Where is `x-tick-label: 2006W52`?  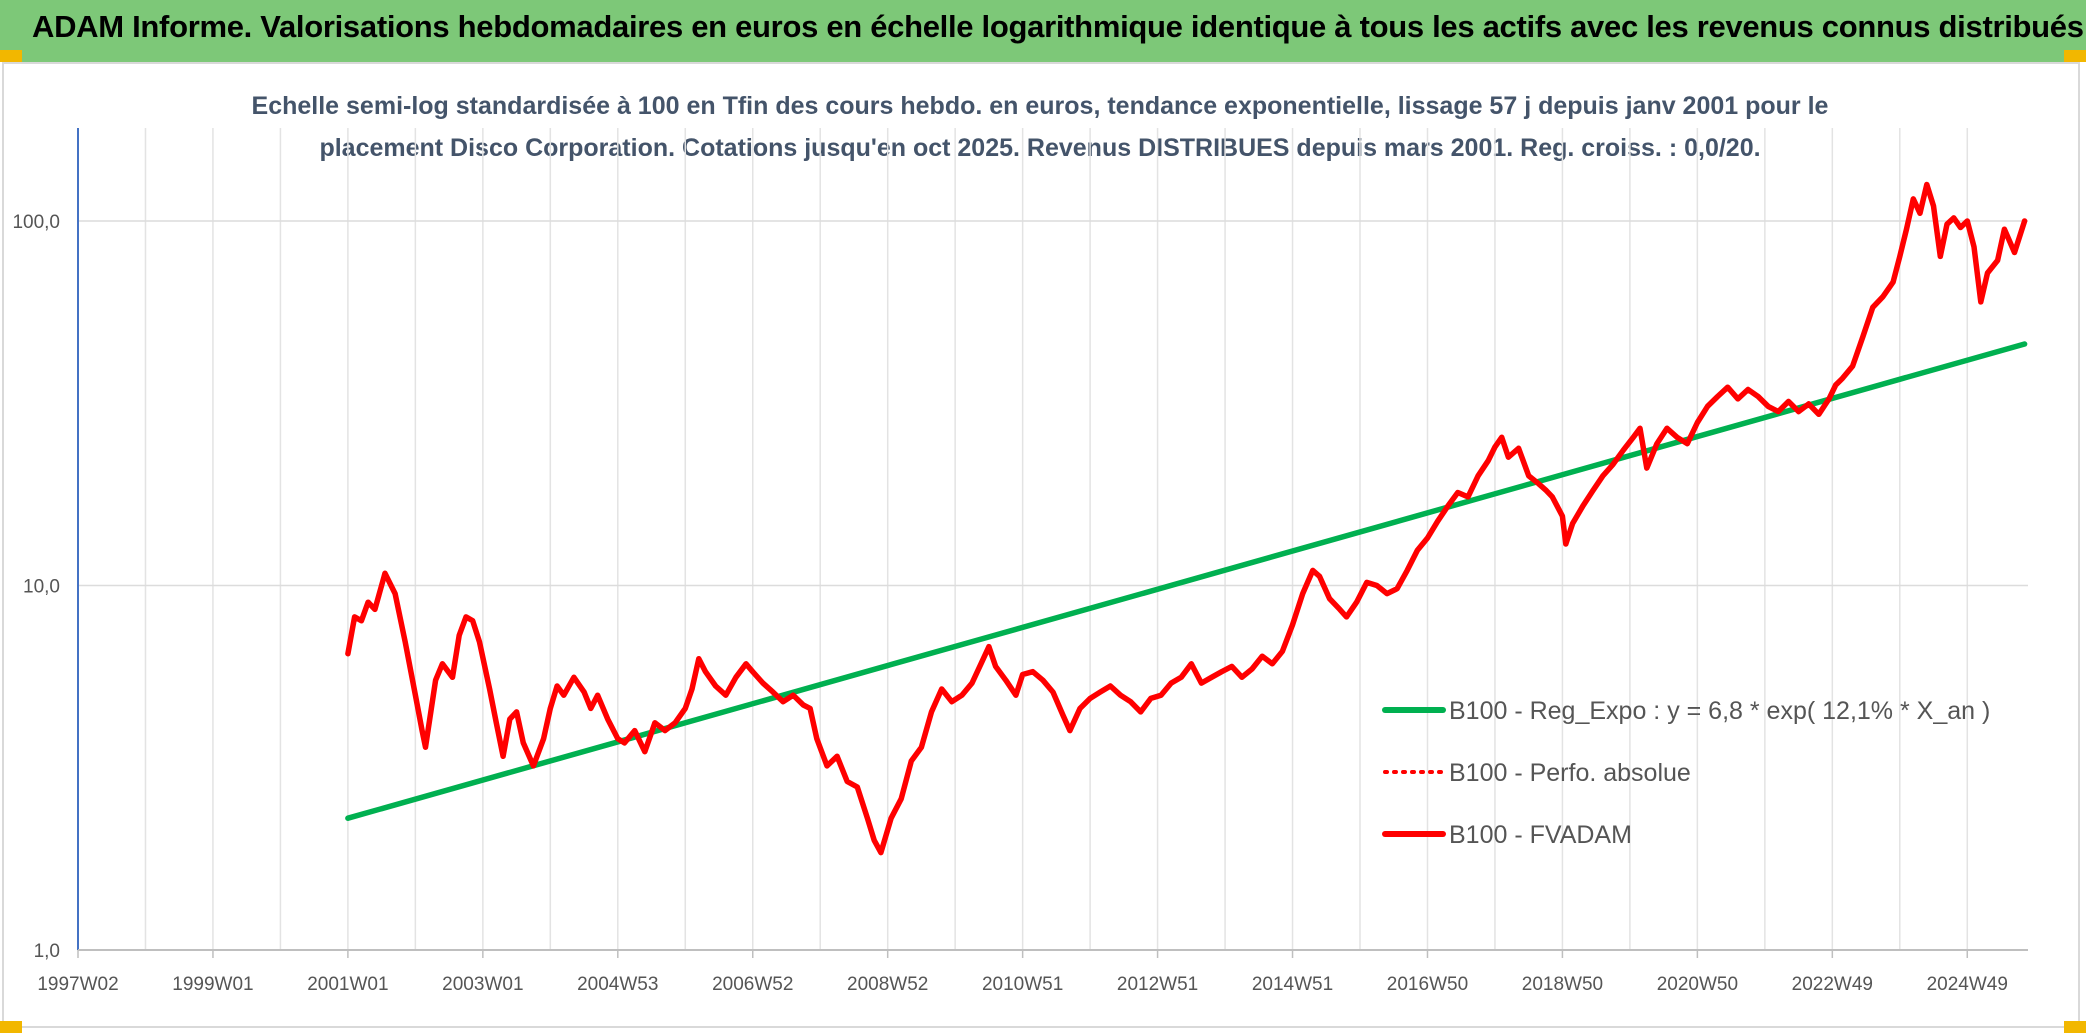 x-tick-label: 2006W52 is located at coordinates (752, 984).